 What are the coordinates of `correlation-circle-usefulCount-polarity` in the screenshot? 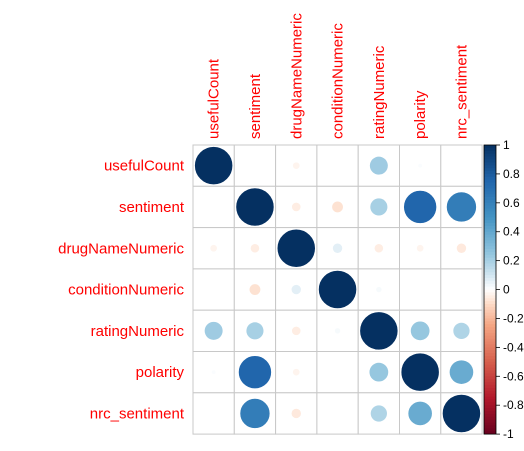 It's located at (420, 165).